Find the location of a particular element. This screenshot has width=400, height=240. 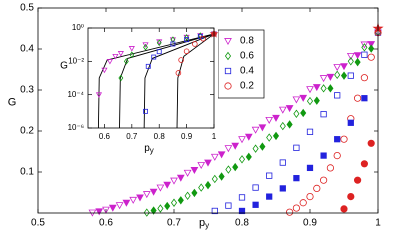

x-tick-label: 0.7 is located at coordinates (132, 136).